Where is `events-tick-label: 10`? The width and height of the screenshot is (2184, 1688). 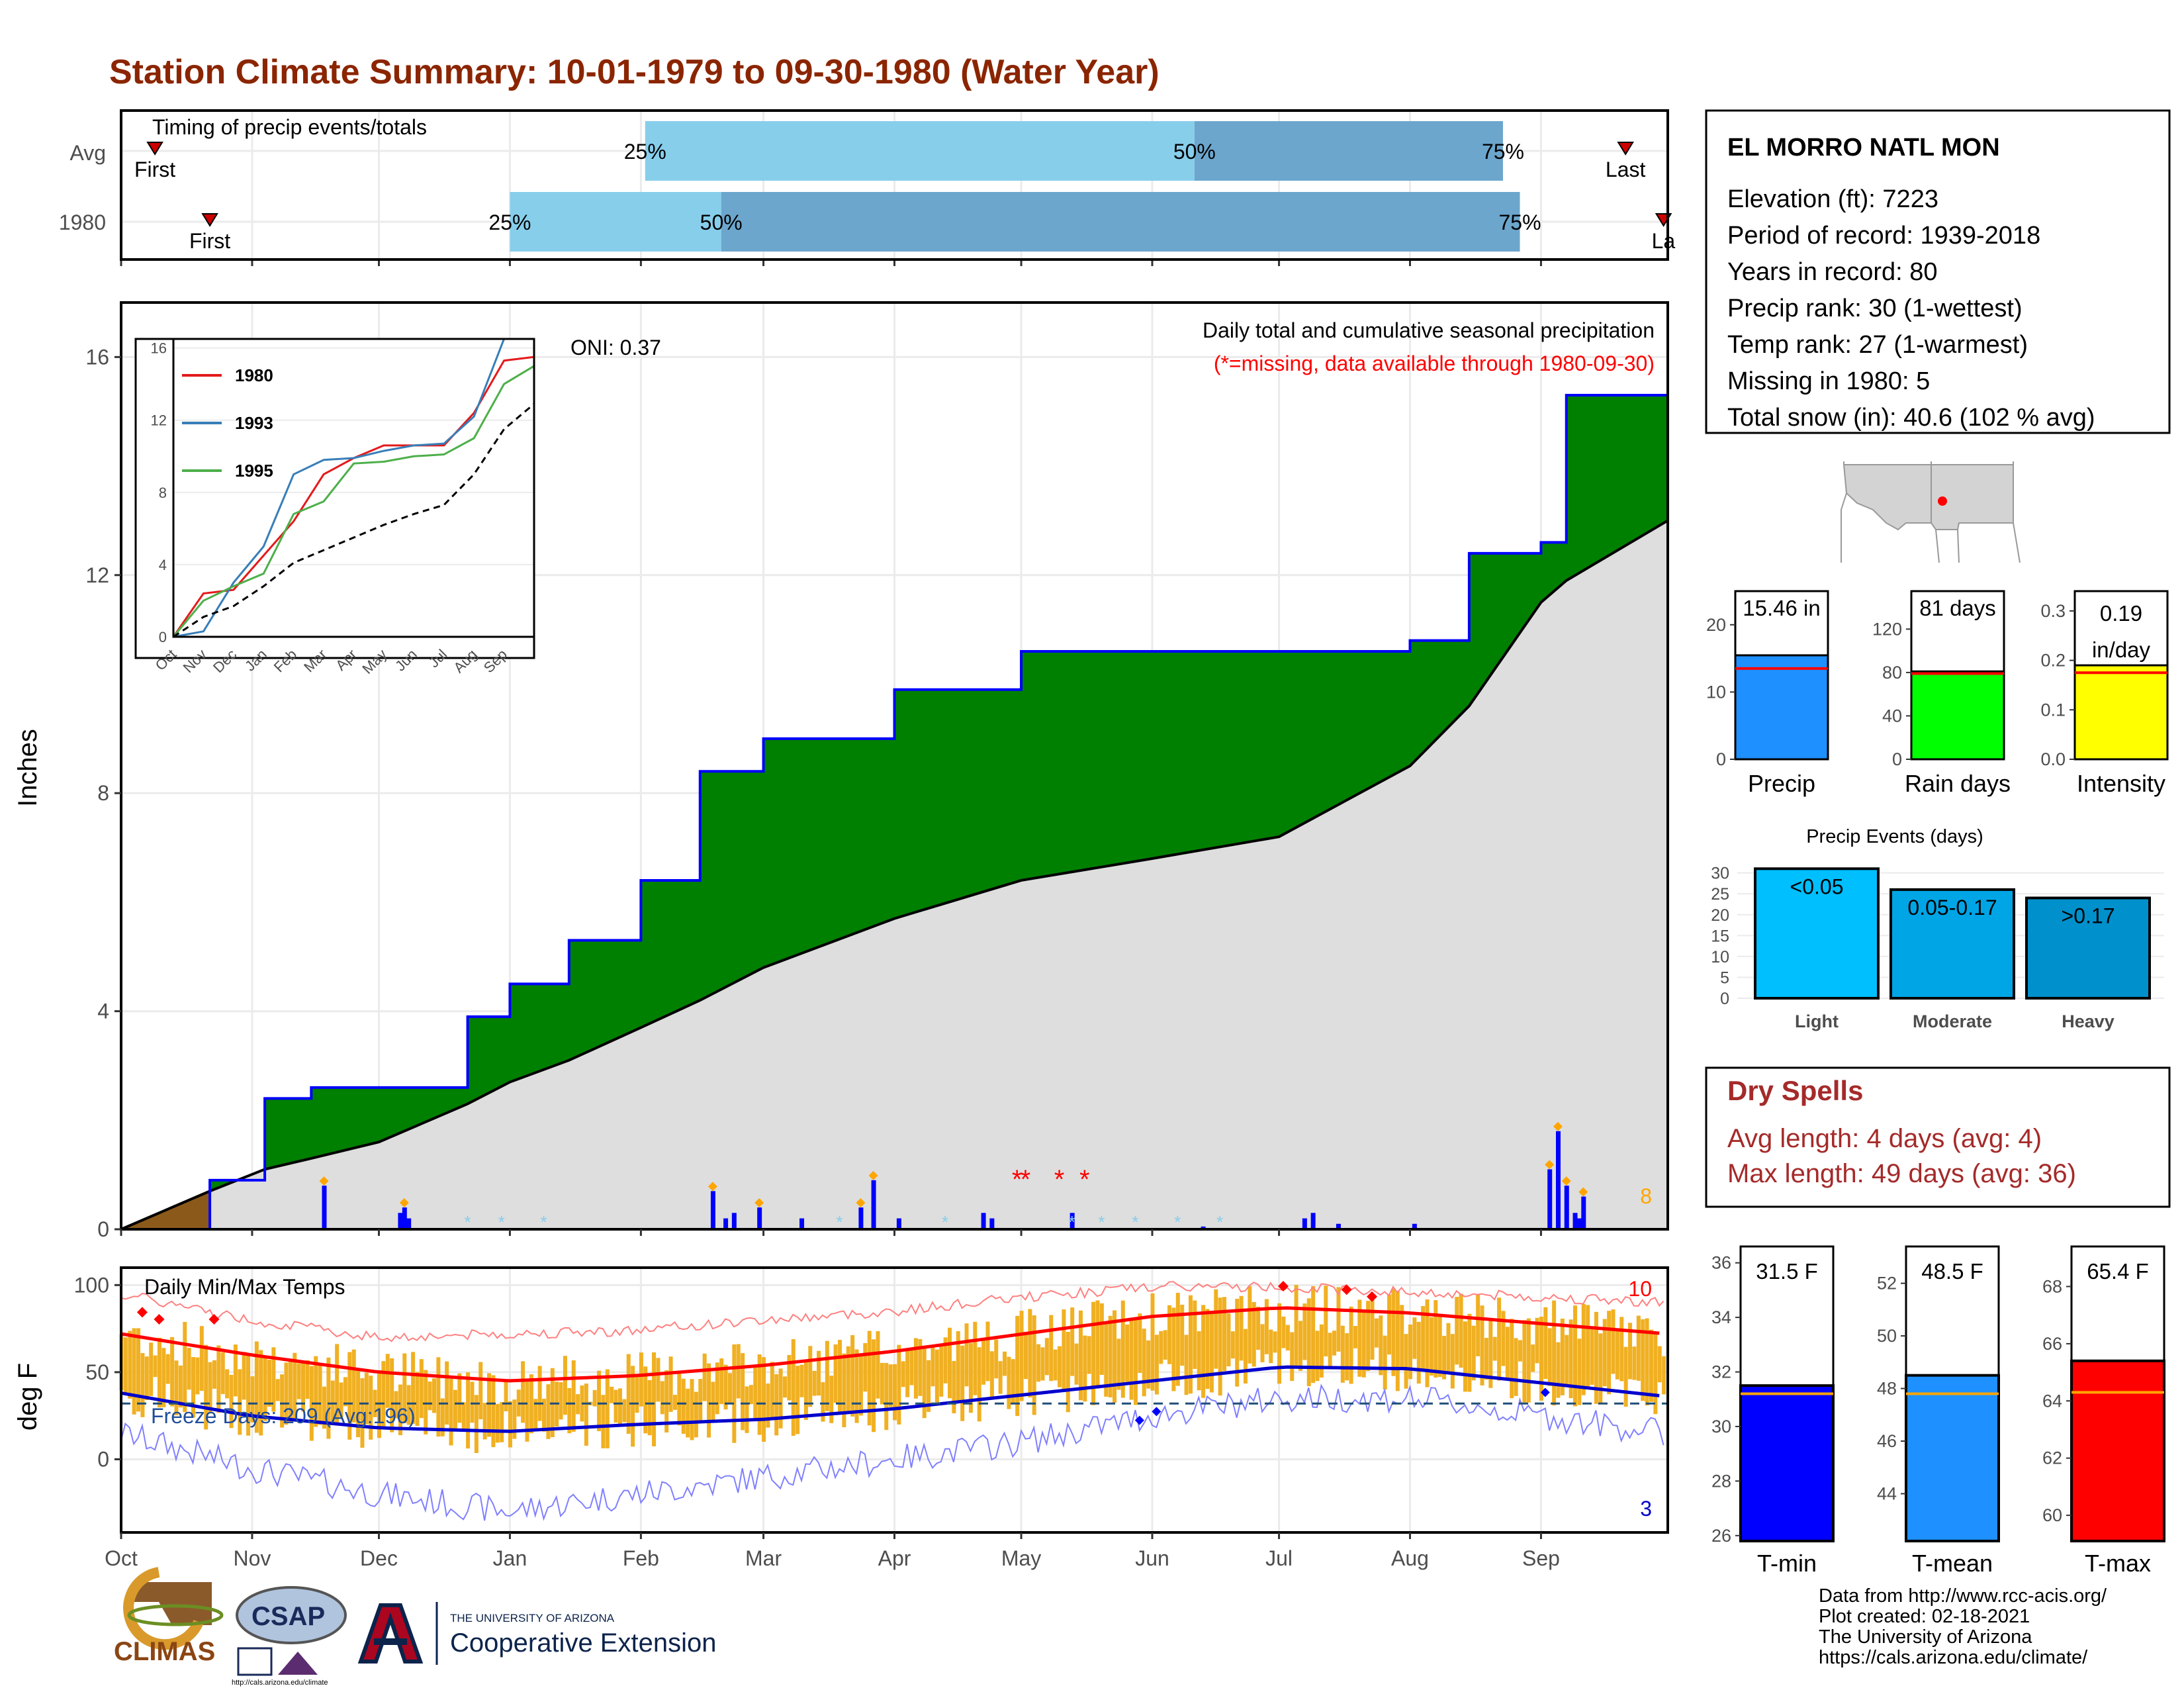
events-tick-label: 10 is located at coordinates (1720, 957).